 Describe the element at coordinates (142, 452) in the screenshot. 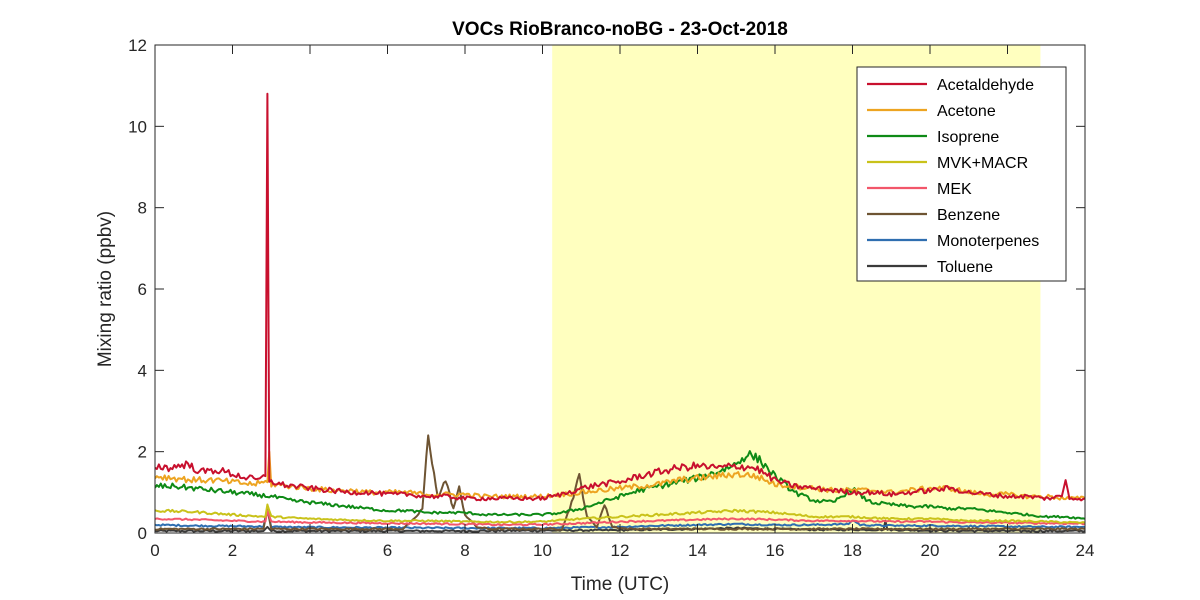

I see `y-tick-label: 2` at that location.